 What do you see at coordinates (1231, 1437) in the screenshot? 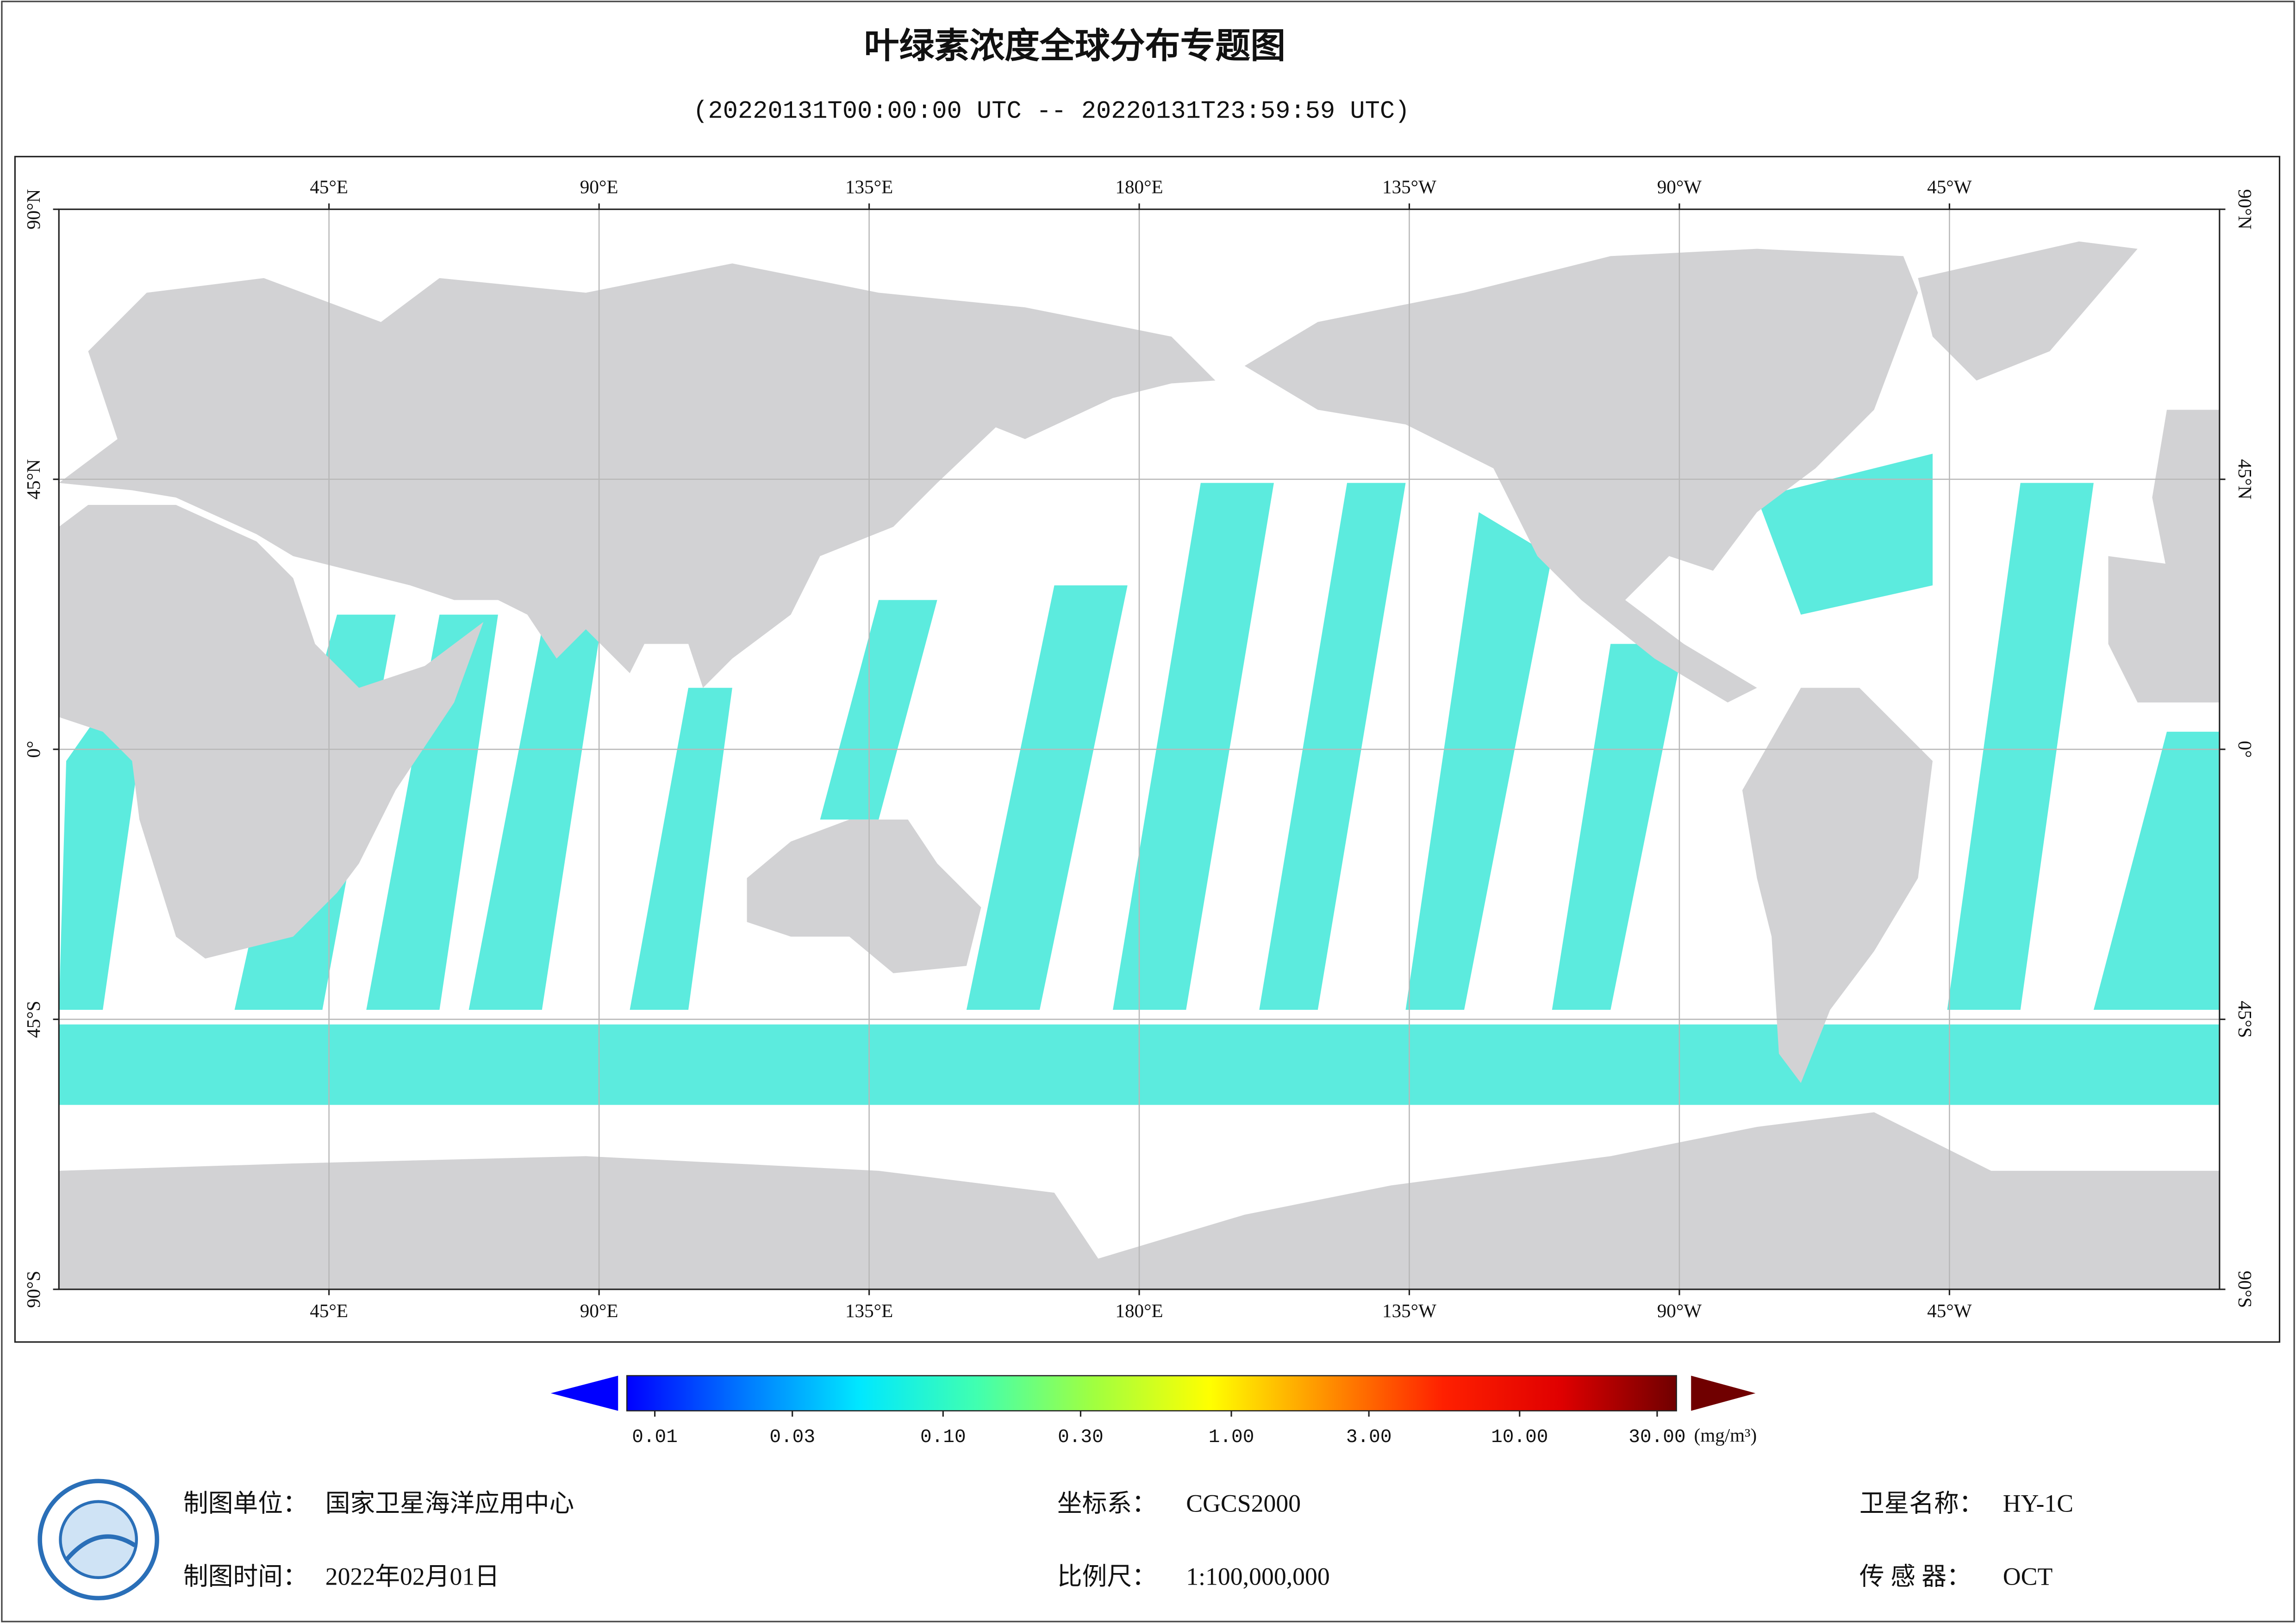
I see `colorbar-tick-label: 1.00` at bounding box center [1231, 1437].